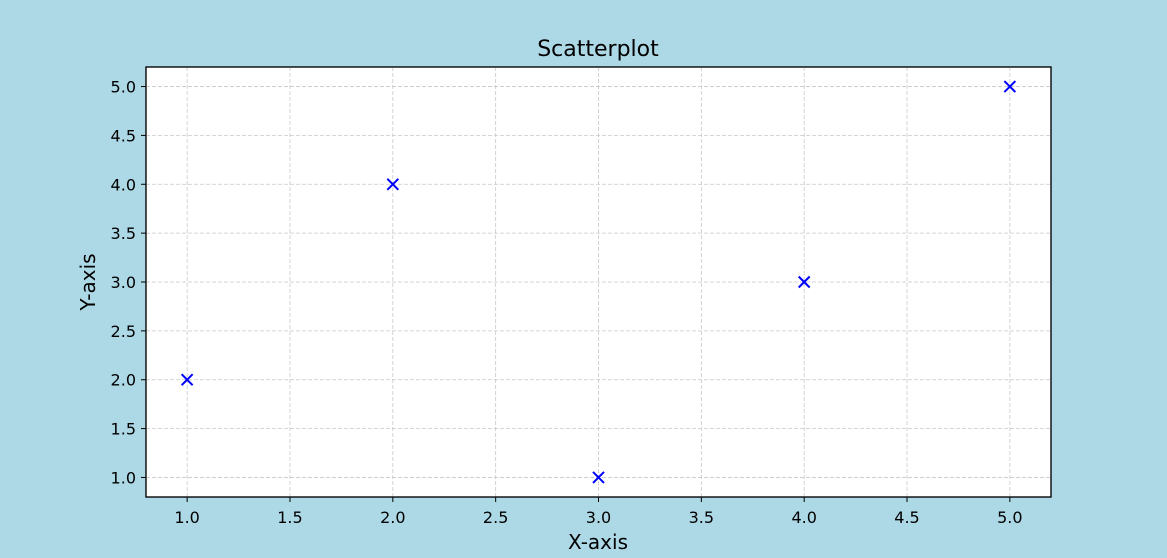 This screenshot has height=558, width=1167. I want to click on x-tick-label: 5.0, so click(1009, 517).